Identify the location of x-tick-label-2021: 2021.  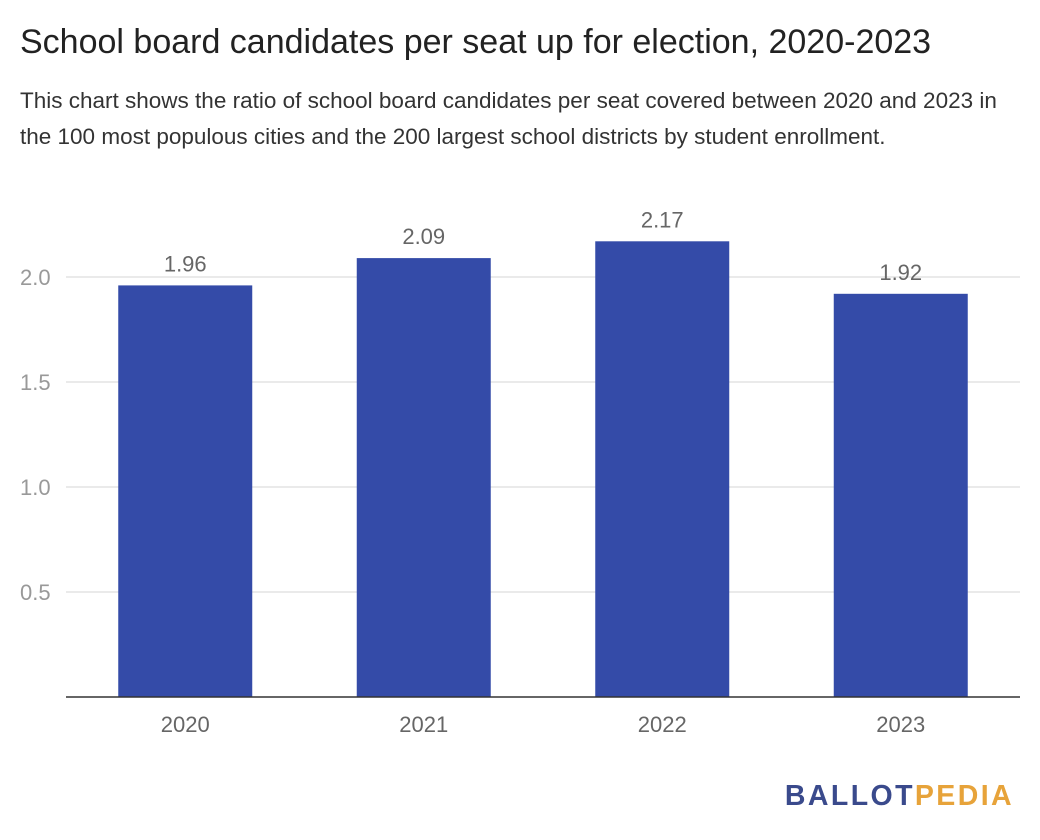
(423, 724).